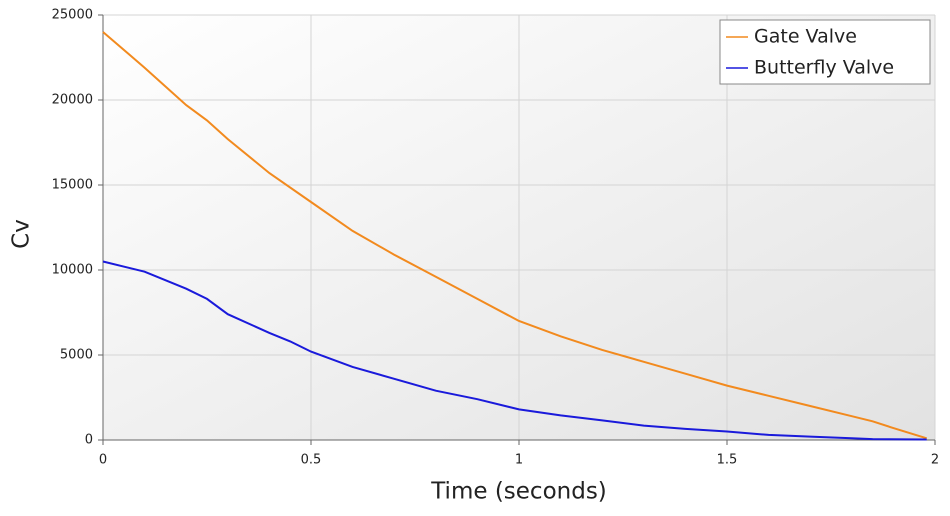  Describe the element at coordinates (103, 460) in the screenshot. I see `x-tick-label: 0` at that location.